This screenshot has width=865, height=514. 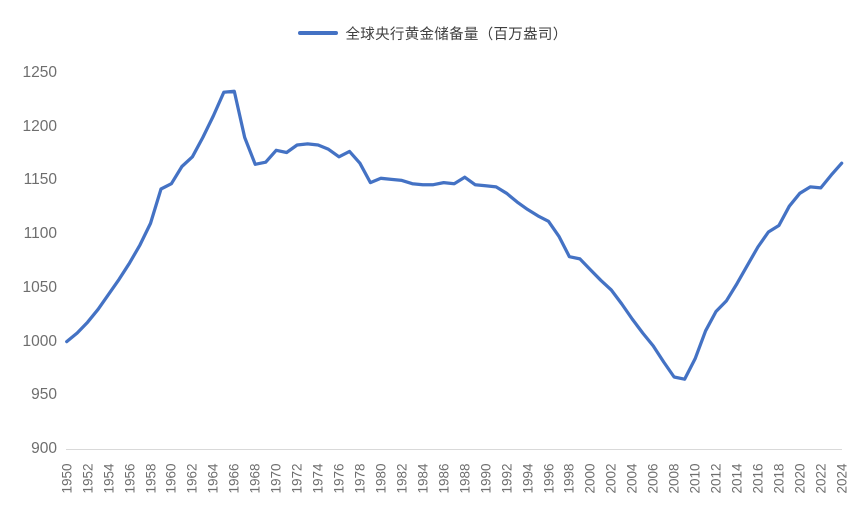 What do you see at coordinates (611, 478) in the screenshot?
I see `x-tick-label: 2002` at bounding box center [611, 478].